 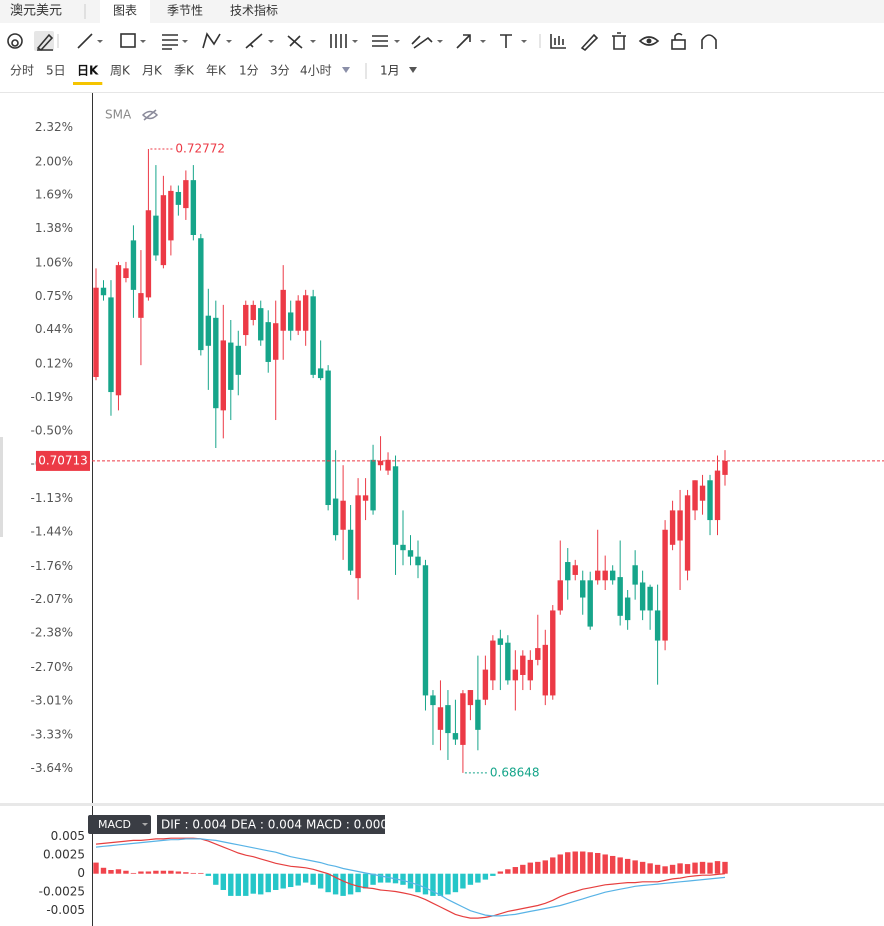 What do you see at coordinates (316, 71) in the screenshot?
I see `period-button: 4小时` at bounding box center [316, 71].